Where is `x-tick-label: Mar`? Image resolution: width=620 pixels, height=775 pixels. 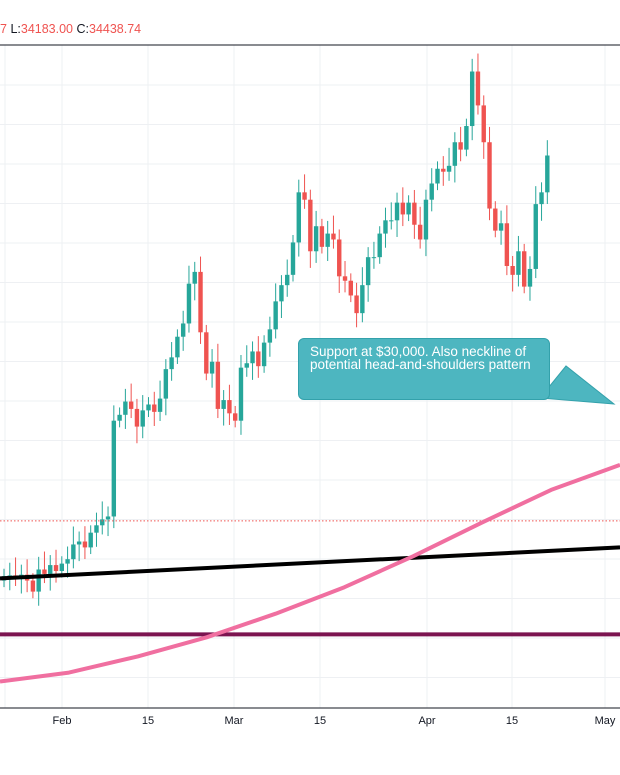 x-tick-label: Mar is located at coordinates (234, 721).